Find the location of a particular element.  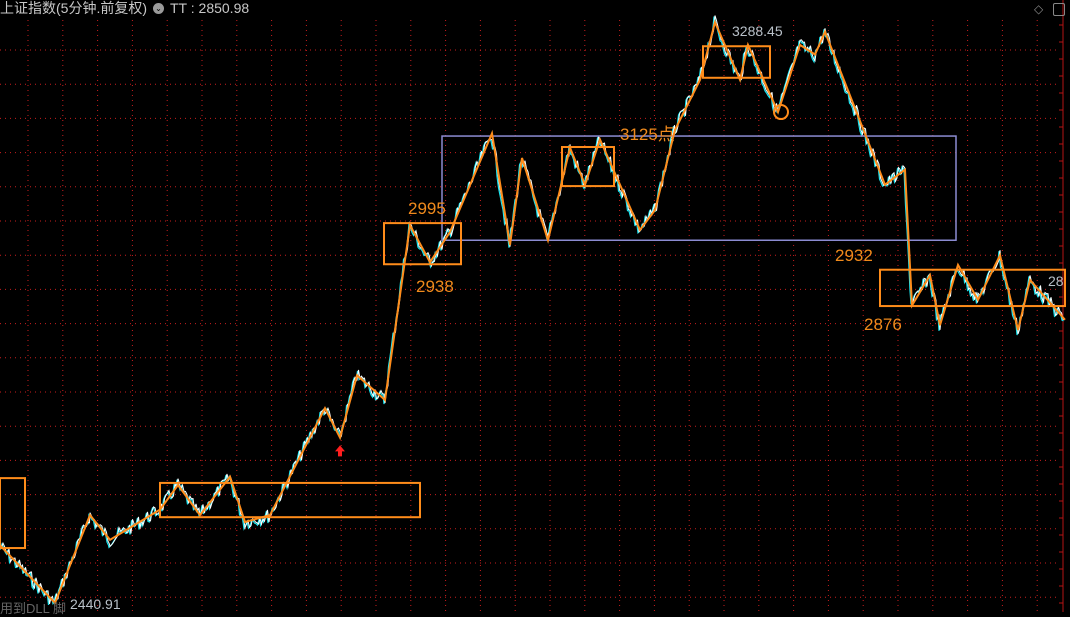

annotation-label: 2932 is located at coordinates (854, 255).